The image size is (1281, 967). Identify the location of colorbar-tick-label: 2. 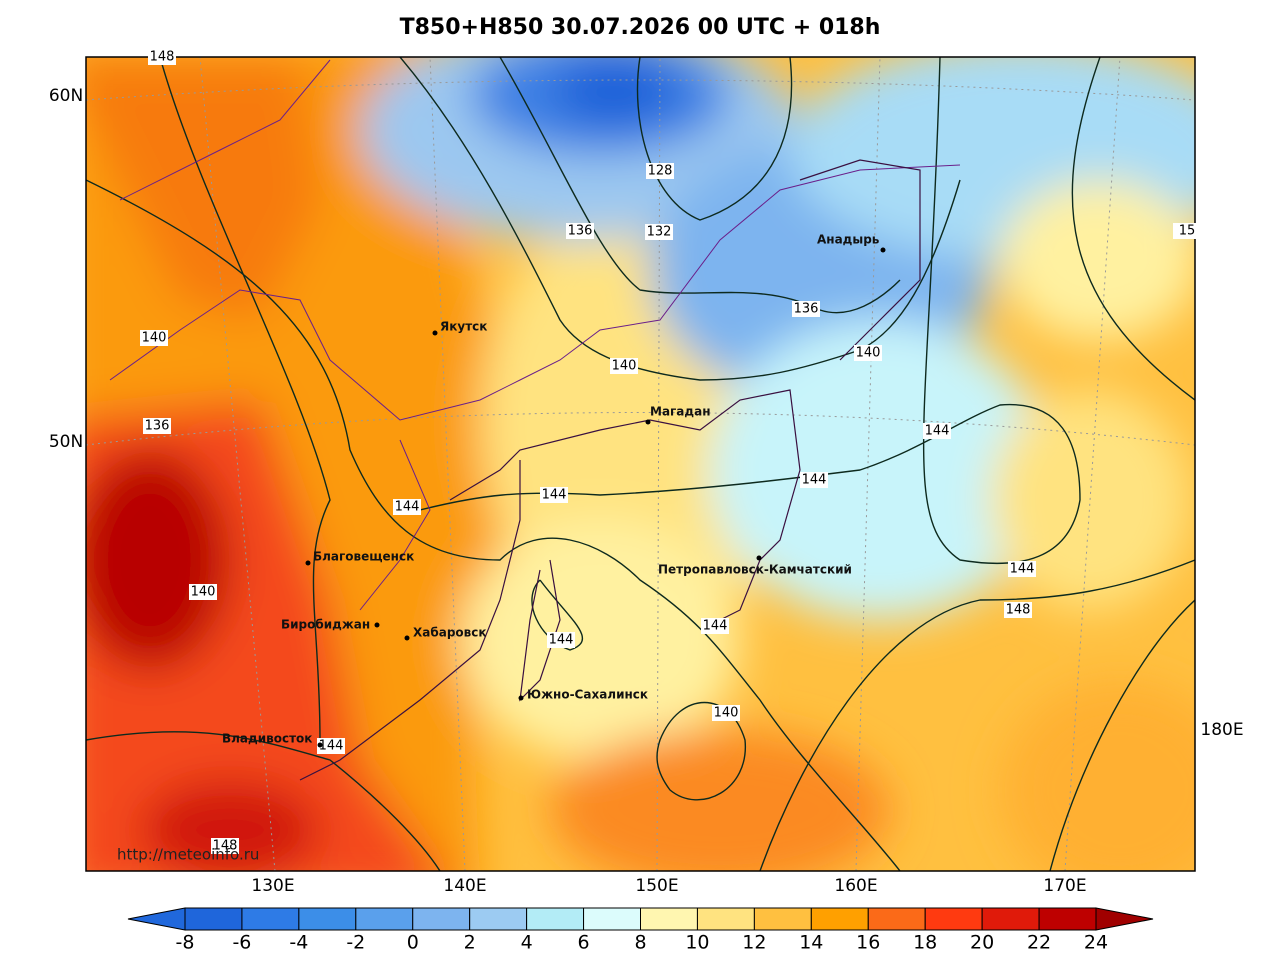
(470, 943).